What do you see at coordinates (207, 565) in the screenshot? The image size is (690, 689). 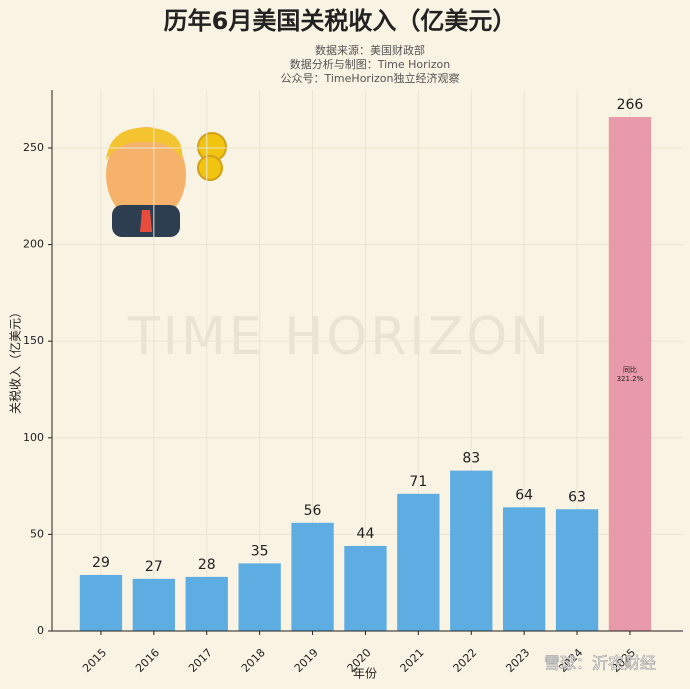 I see `value-label: 28` at bounding box center [207, 565].